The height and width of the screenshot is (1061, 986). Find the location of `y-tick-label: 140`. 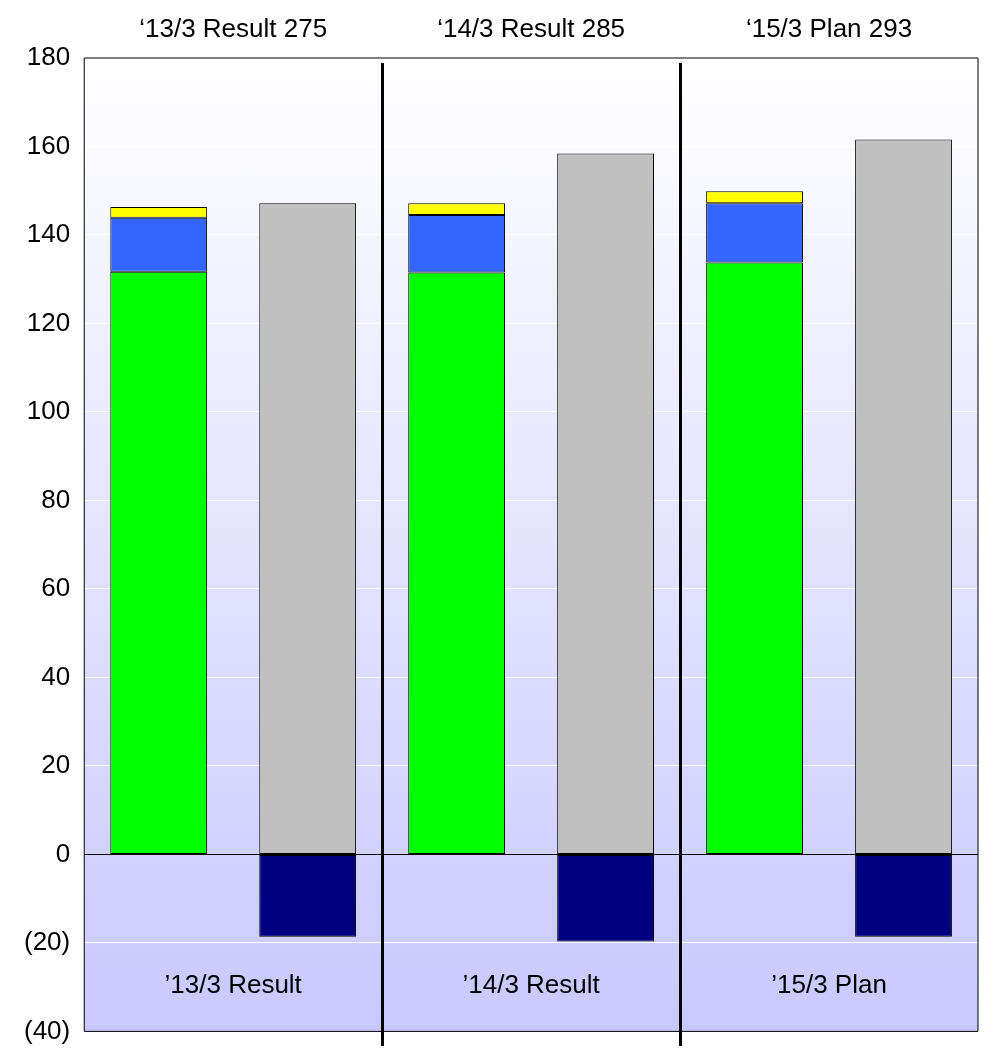

y-tick-label: 140 is located at coordinates (48, 233).